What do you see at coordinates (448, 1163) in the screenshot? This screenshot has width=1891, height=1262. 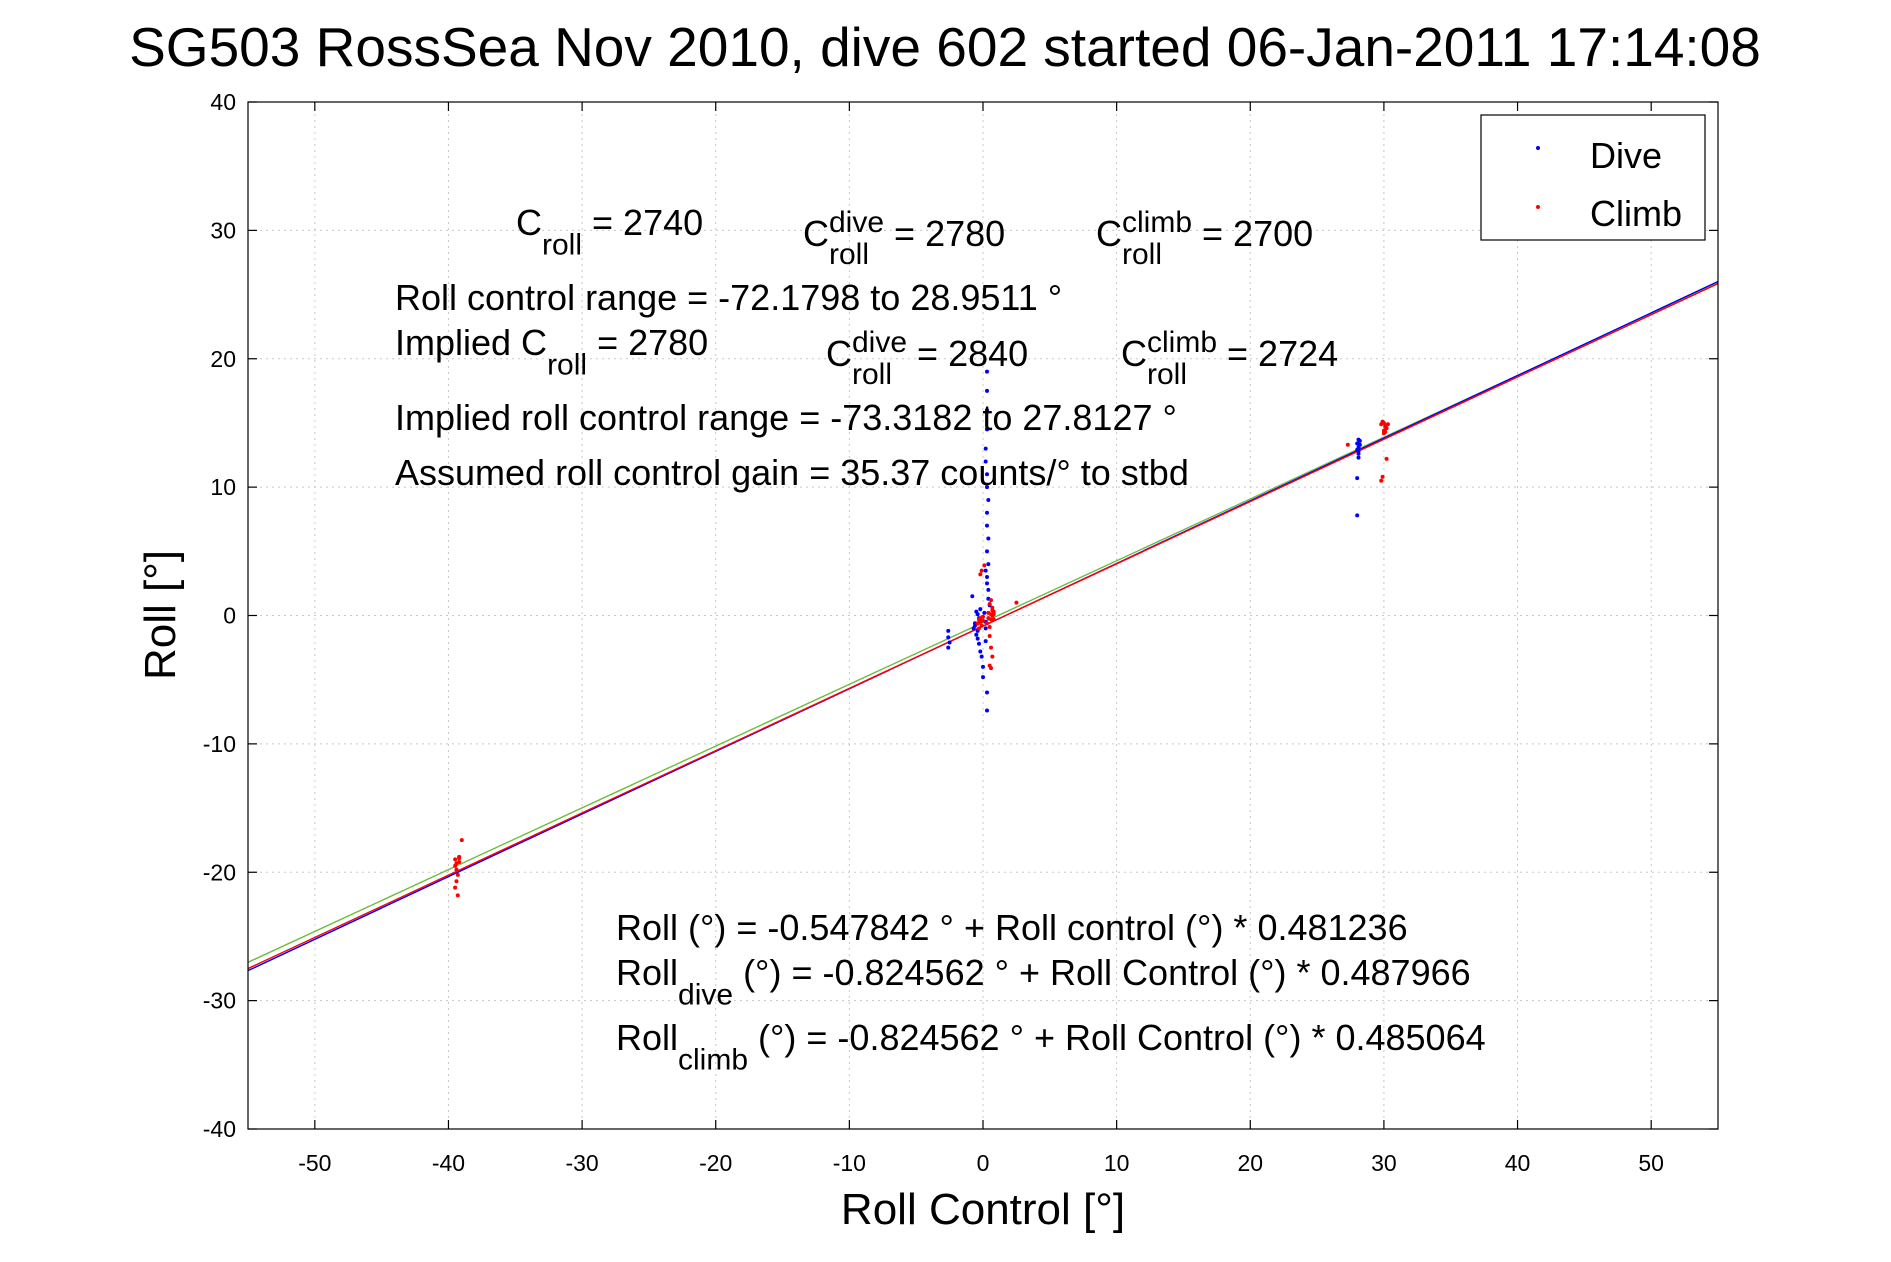 I see `x-tick-label: -40` at bounding box center [448, 1163].